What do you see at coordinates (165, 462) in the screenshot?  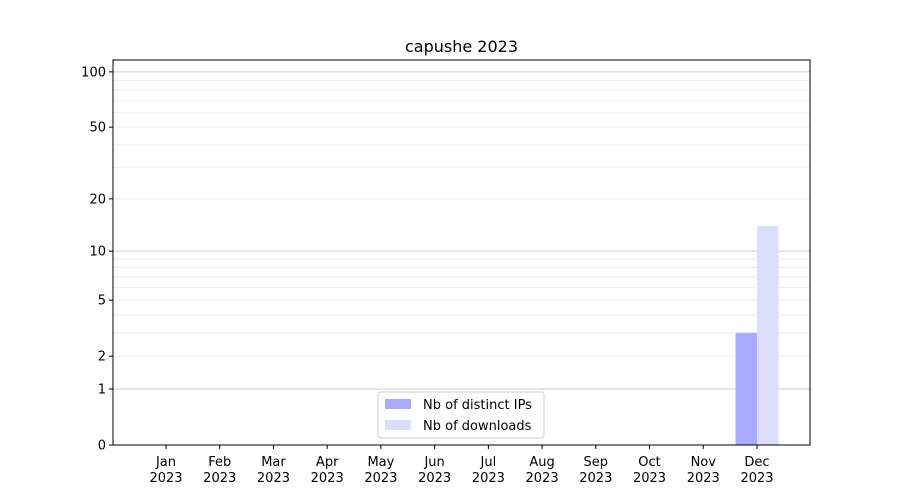 I see `x-tick-label: Jan` at bounding box center [165, 462].